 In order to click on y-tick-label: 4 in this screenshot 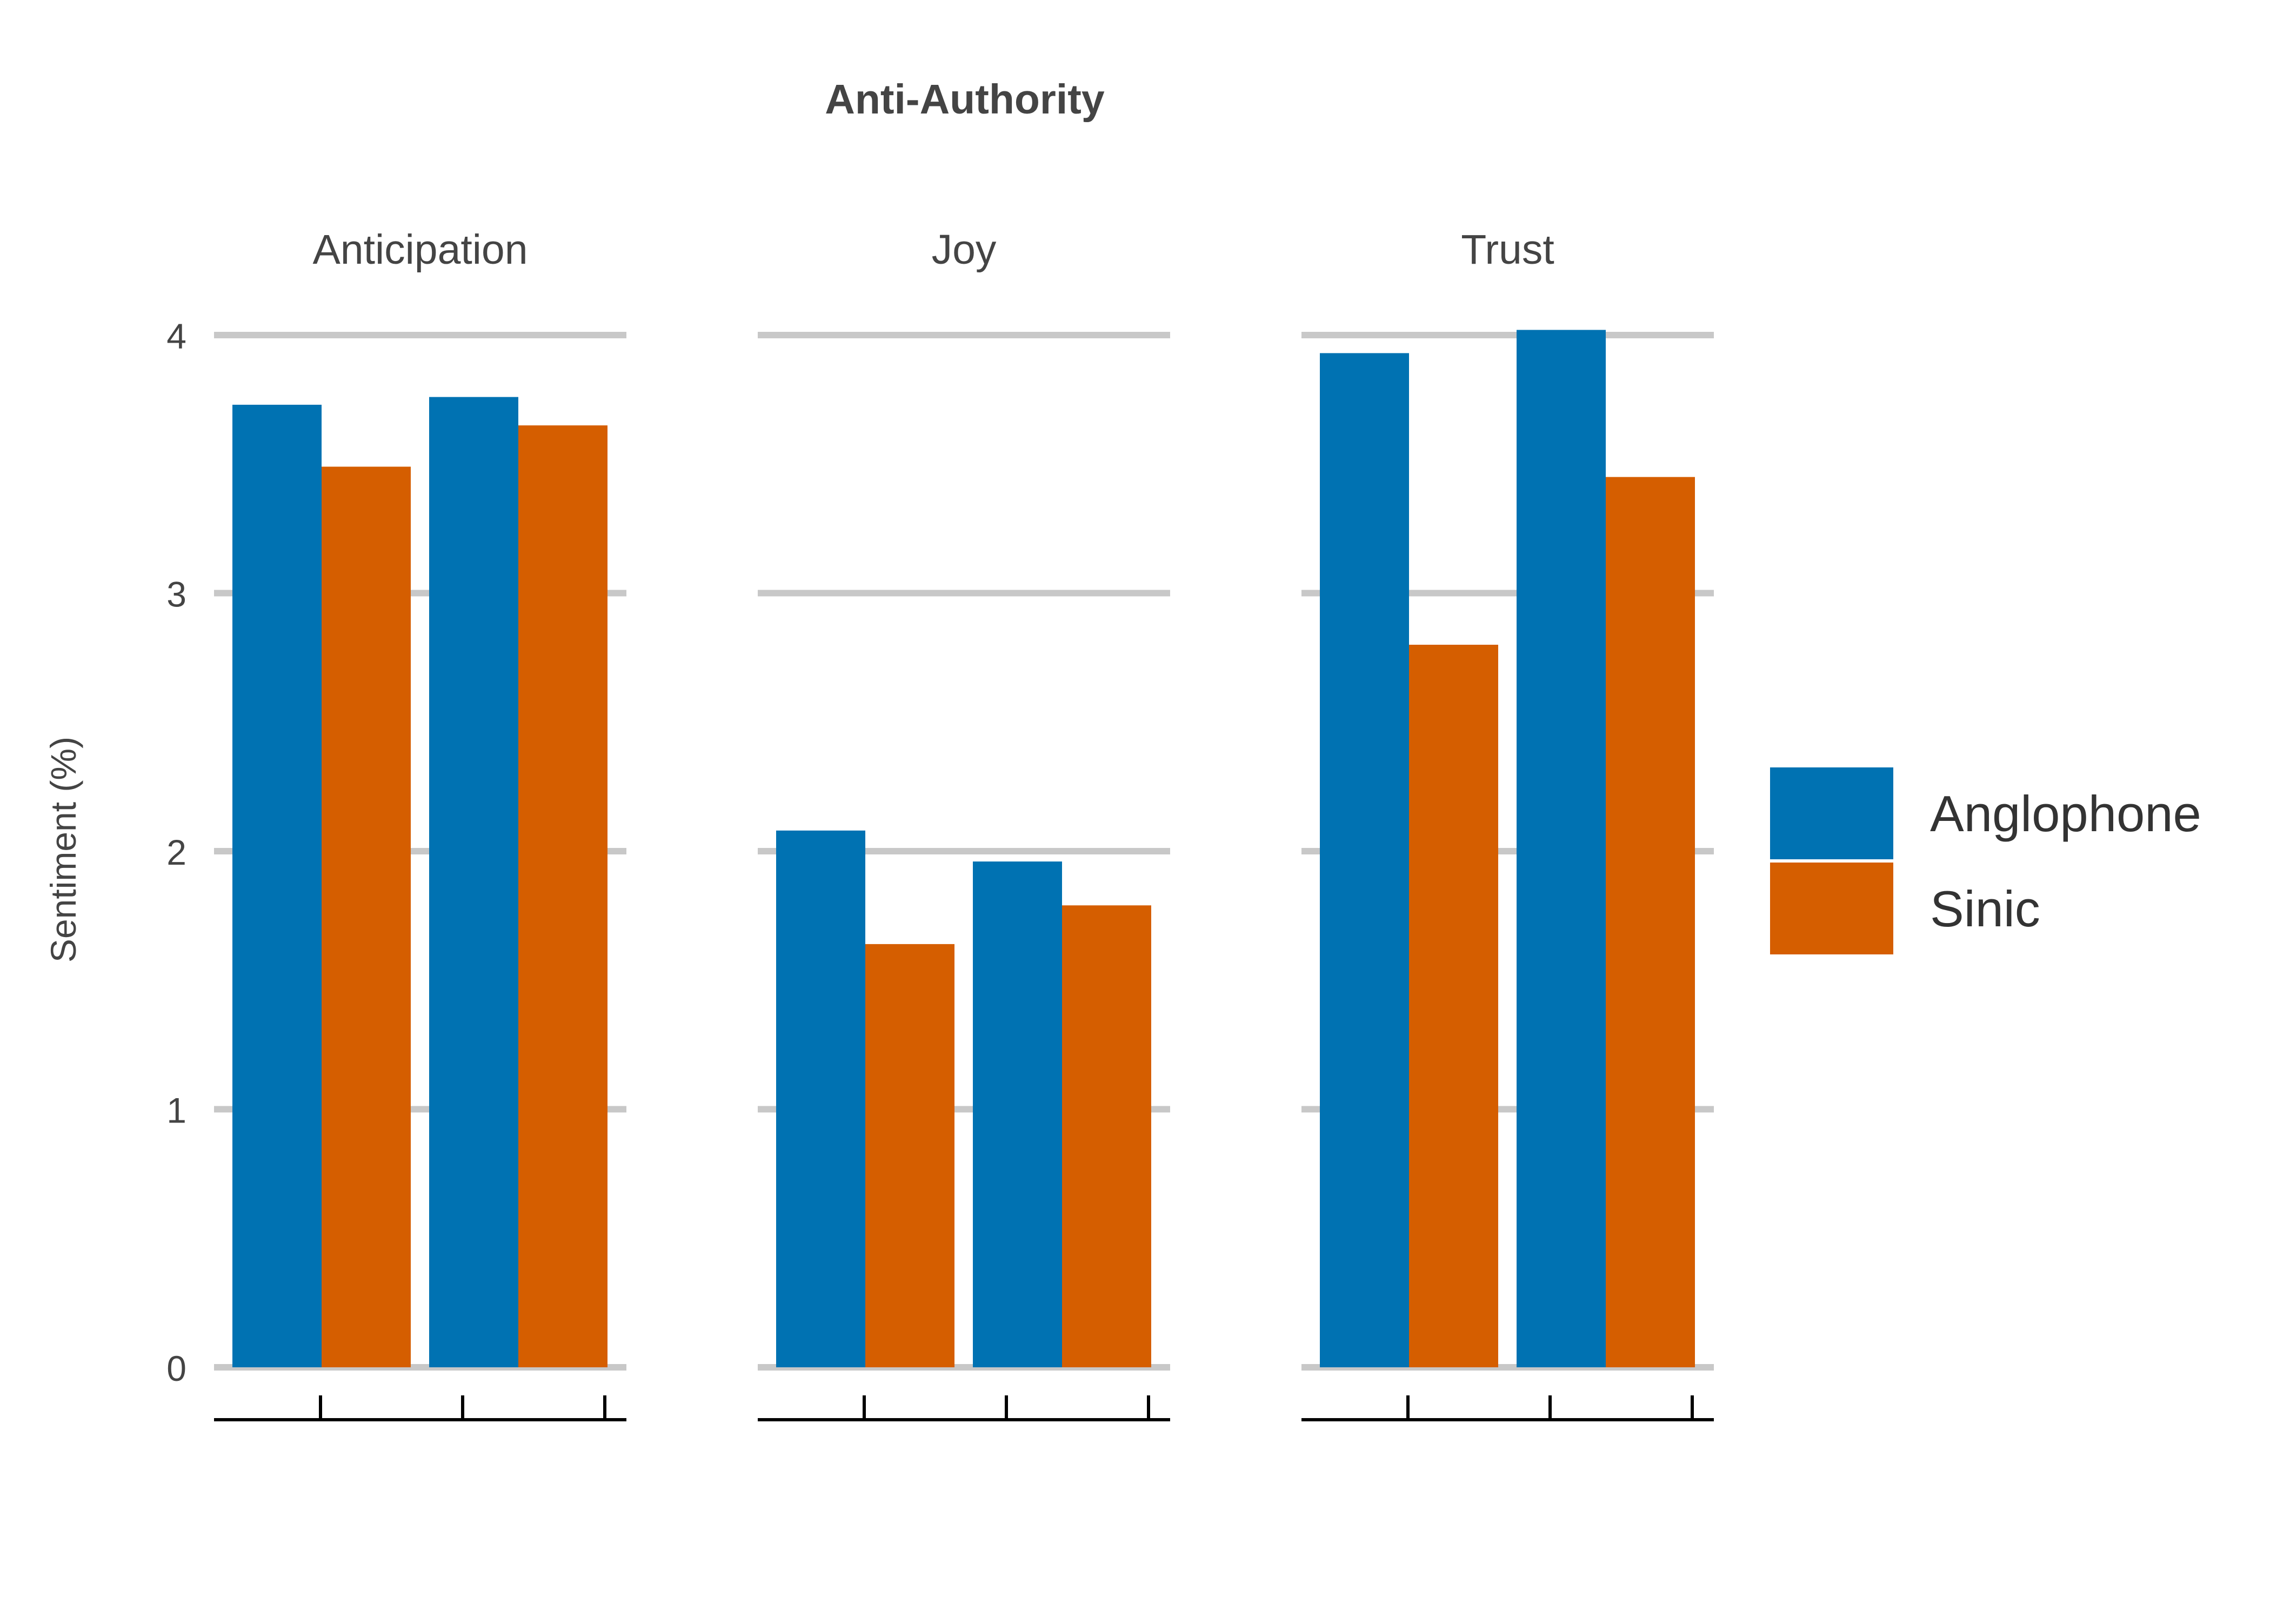, I will do `click(176, 336)`.